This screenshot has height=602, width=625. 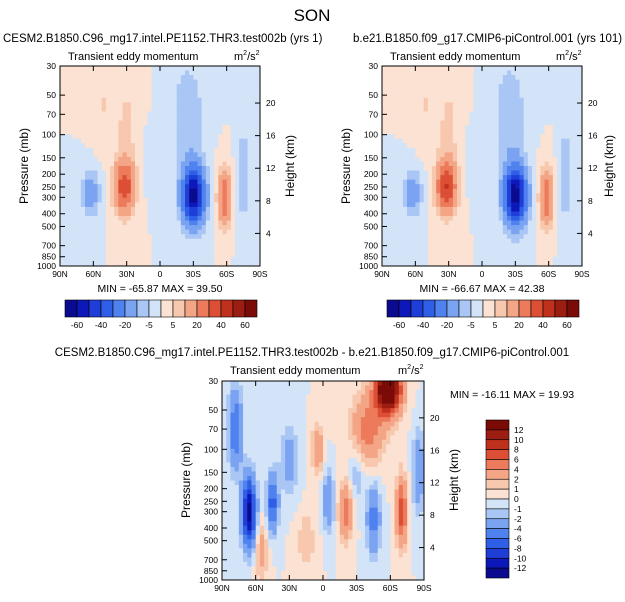 I want to click on panel-2-y2tick-label: 20, so click(x=593, y=103).